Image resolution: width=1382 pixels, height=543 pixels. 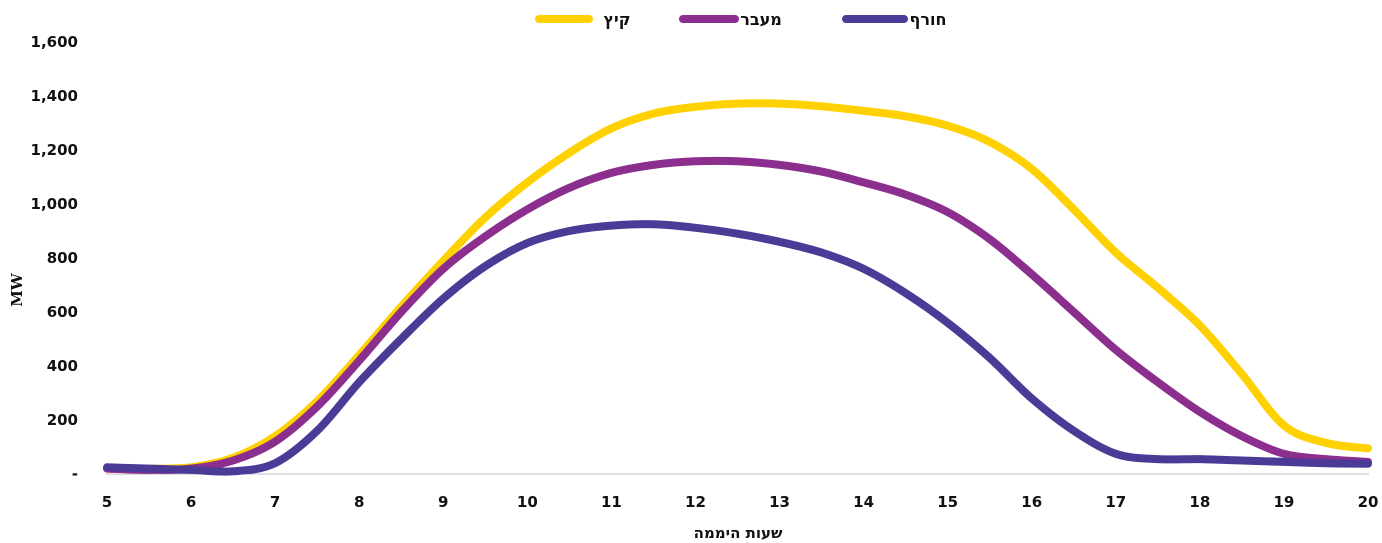 I want to click on x-tick-label: 19, so click(x=1283, y=502).